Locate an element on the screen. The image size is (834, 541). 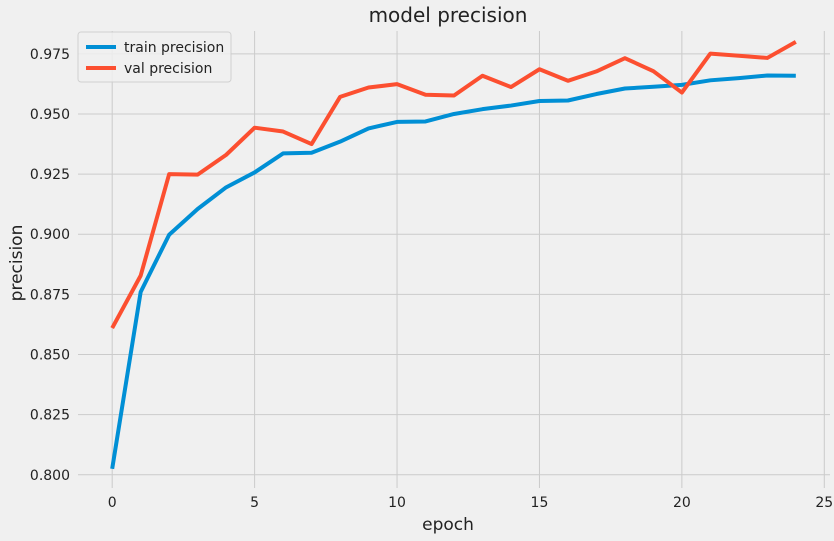
y-tick-label: 0.900 is located at coordinates (50, 235).